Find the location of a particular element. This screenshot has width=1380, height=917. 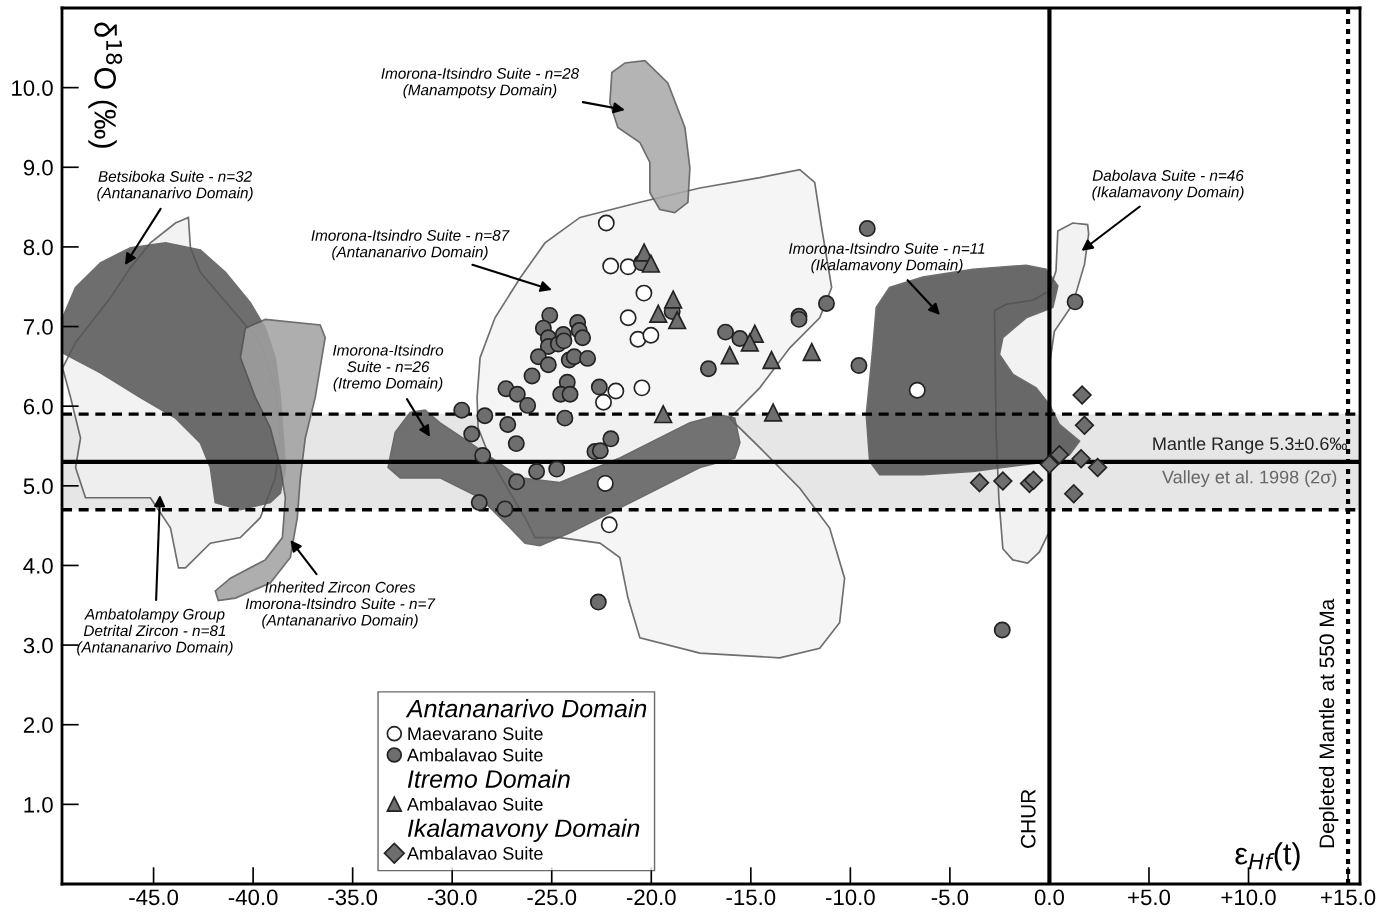

x-tick-label: -30.0 is located at coordinates (452, 897).